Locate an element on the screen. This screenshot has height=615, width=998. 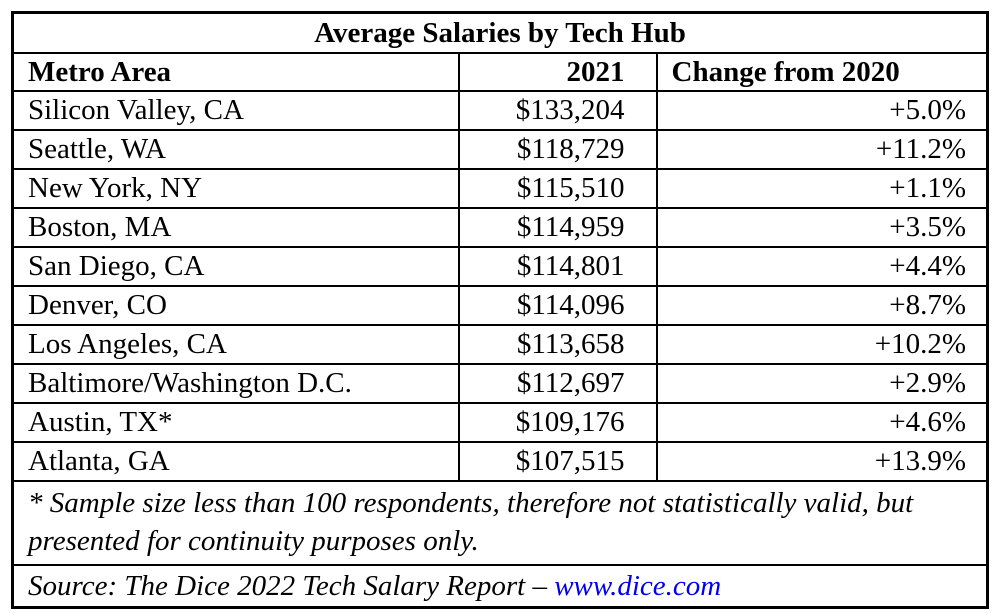
metro-area-cell: Silicon Valley, CA is located at coordinates (235, 110).